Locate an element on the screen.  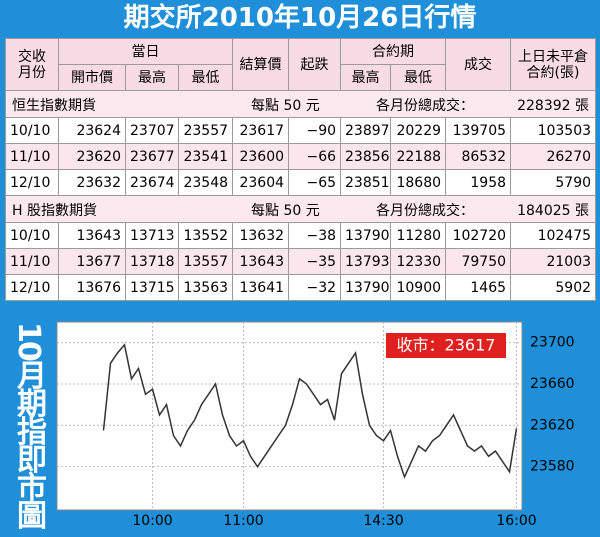
data-cell: 21003 is located at coordinates (553, 261).